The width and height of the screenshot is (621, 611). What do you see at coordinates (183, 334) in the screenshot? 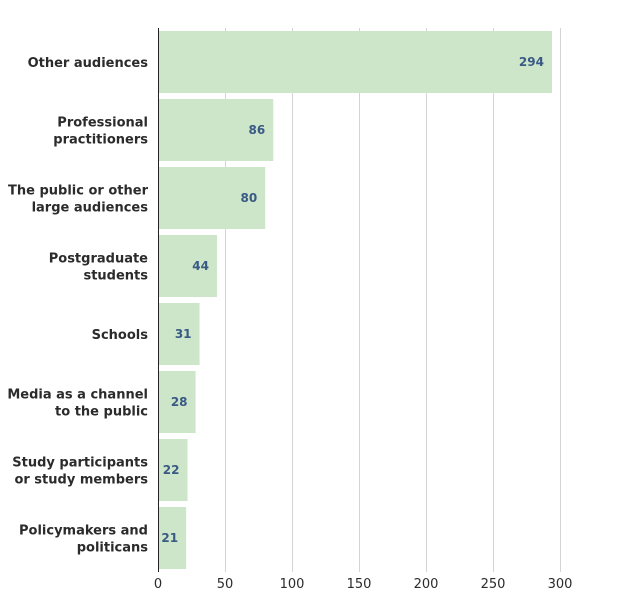
I see `value-label-4: 31` at bounding box center [183, 334].